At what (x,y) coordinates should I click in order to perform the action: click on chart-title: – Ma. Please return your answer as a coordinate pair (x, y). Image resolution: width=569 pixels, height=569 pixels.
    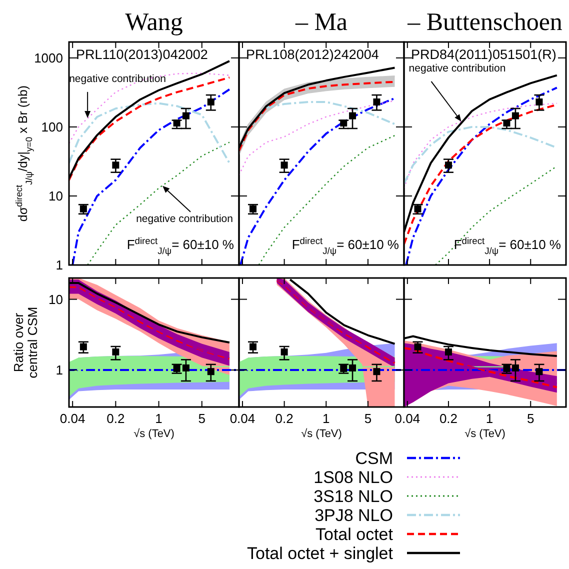
    Looking at the image, I should click on (321, 22).